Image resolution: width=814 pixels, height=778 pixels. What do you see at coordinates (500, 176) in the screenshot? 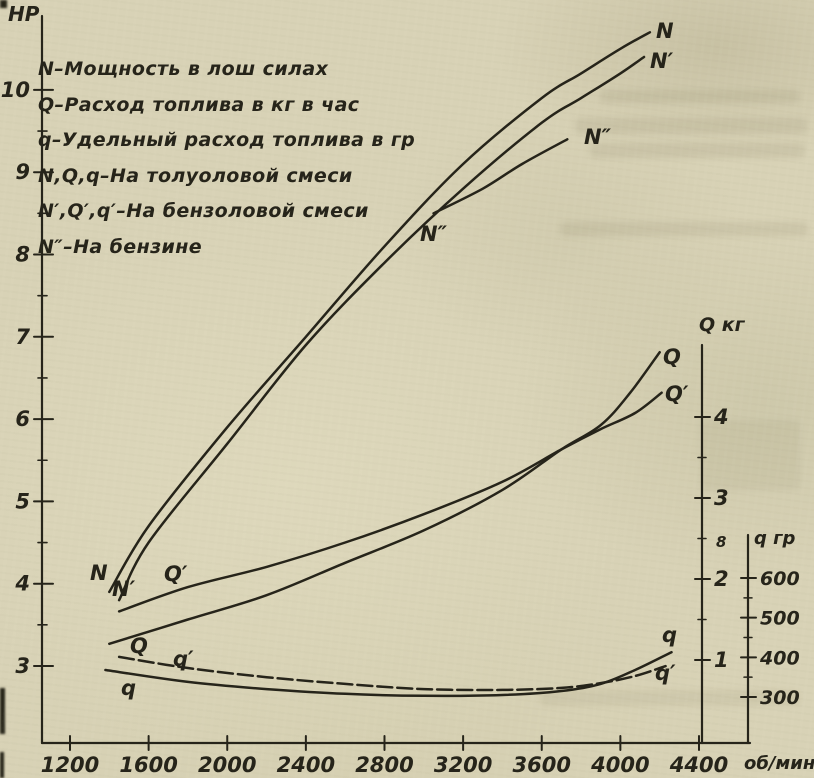
I see `curve-N″` at bounding box center [500, 176].